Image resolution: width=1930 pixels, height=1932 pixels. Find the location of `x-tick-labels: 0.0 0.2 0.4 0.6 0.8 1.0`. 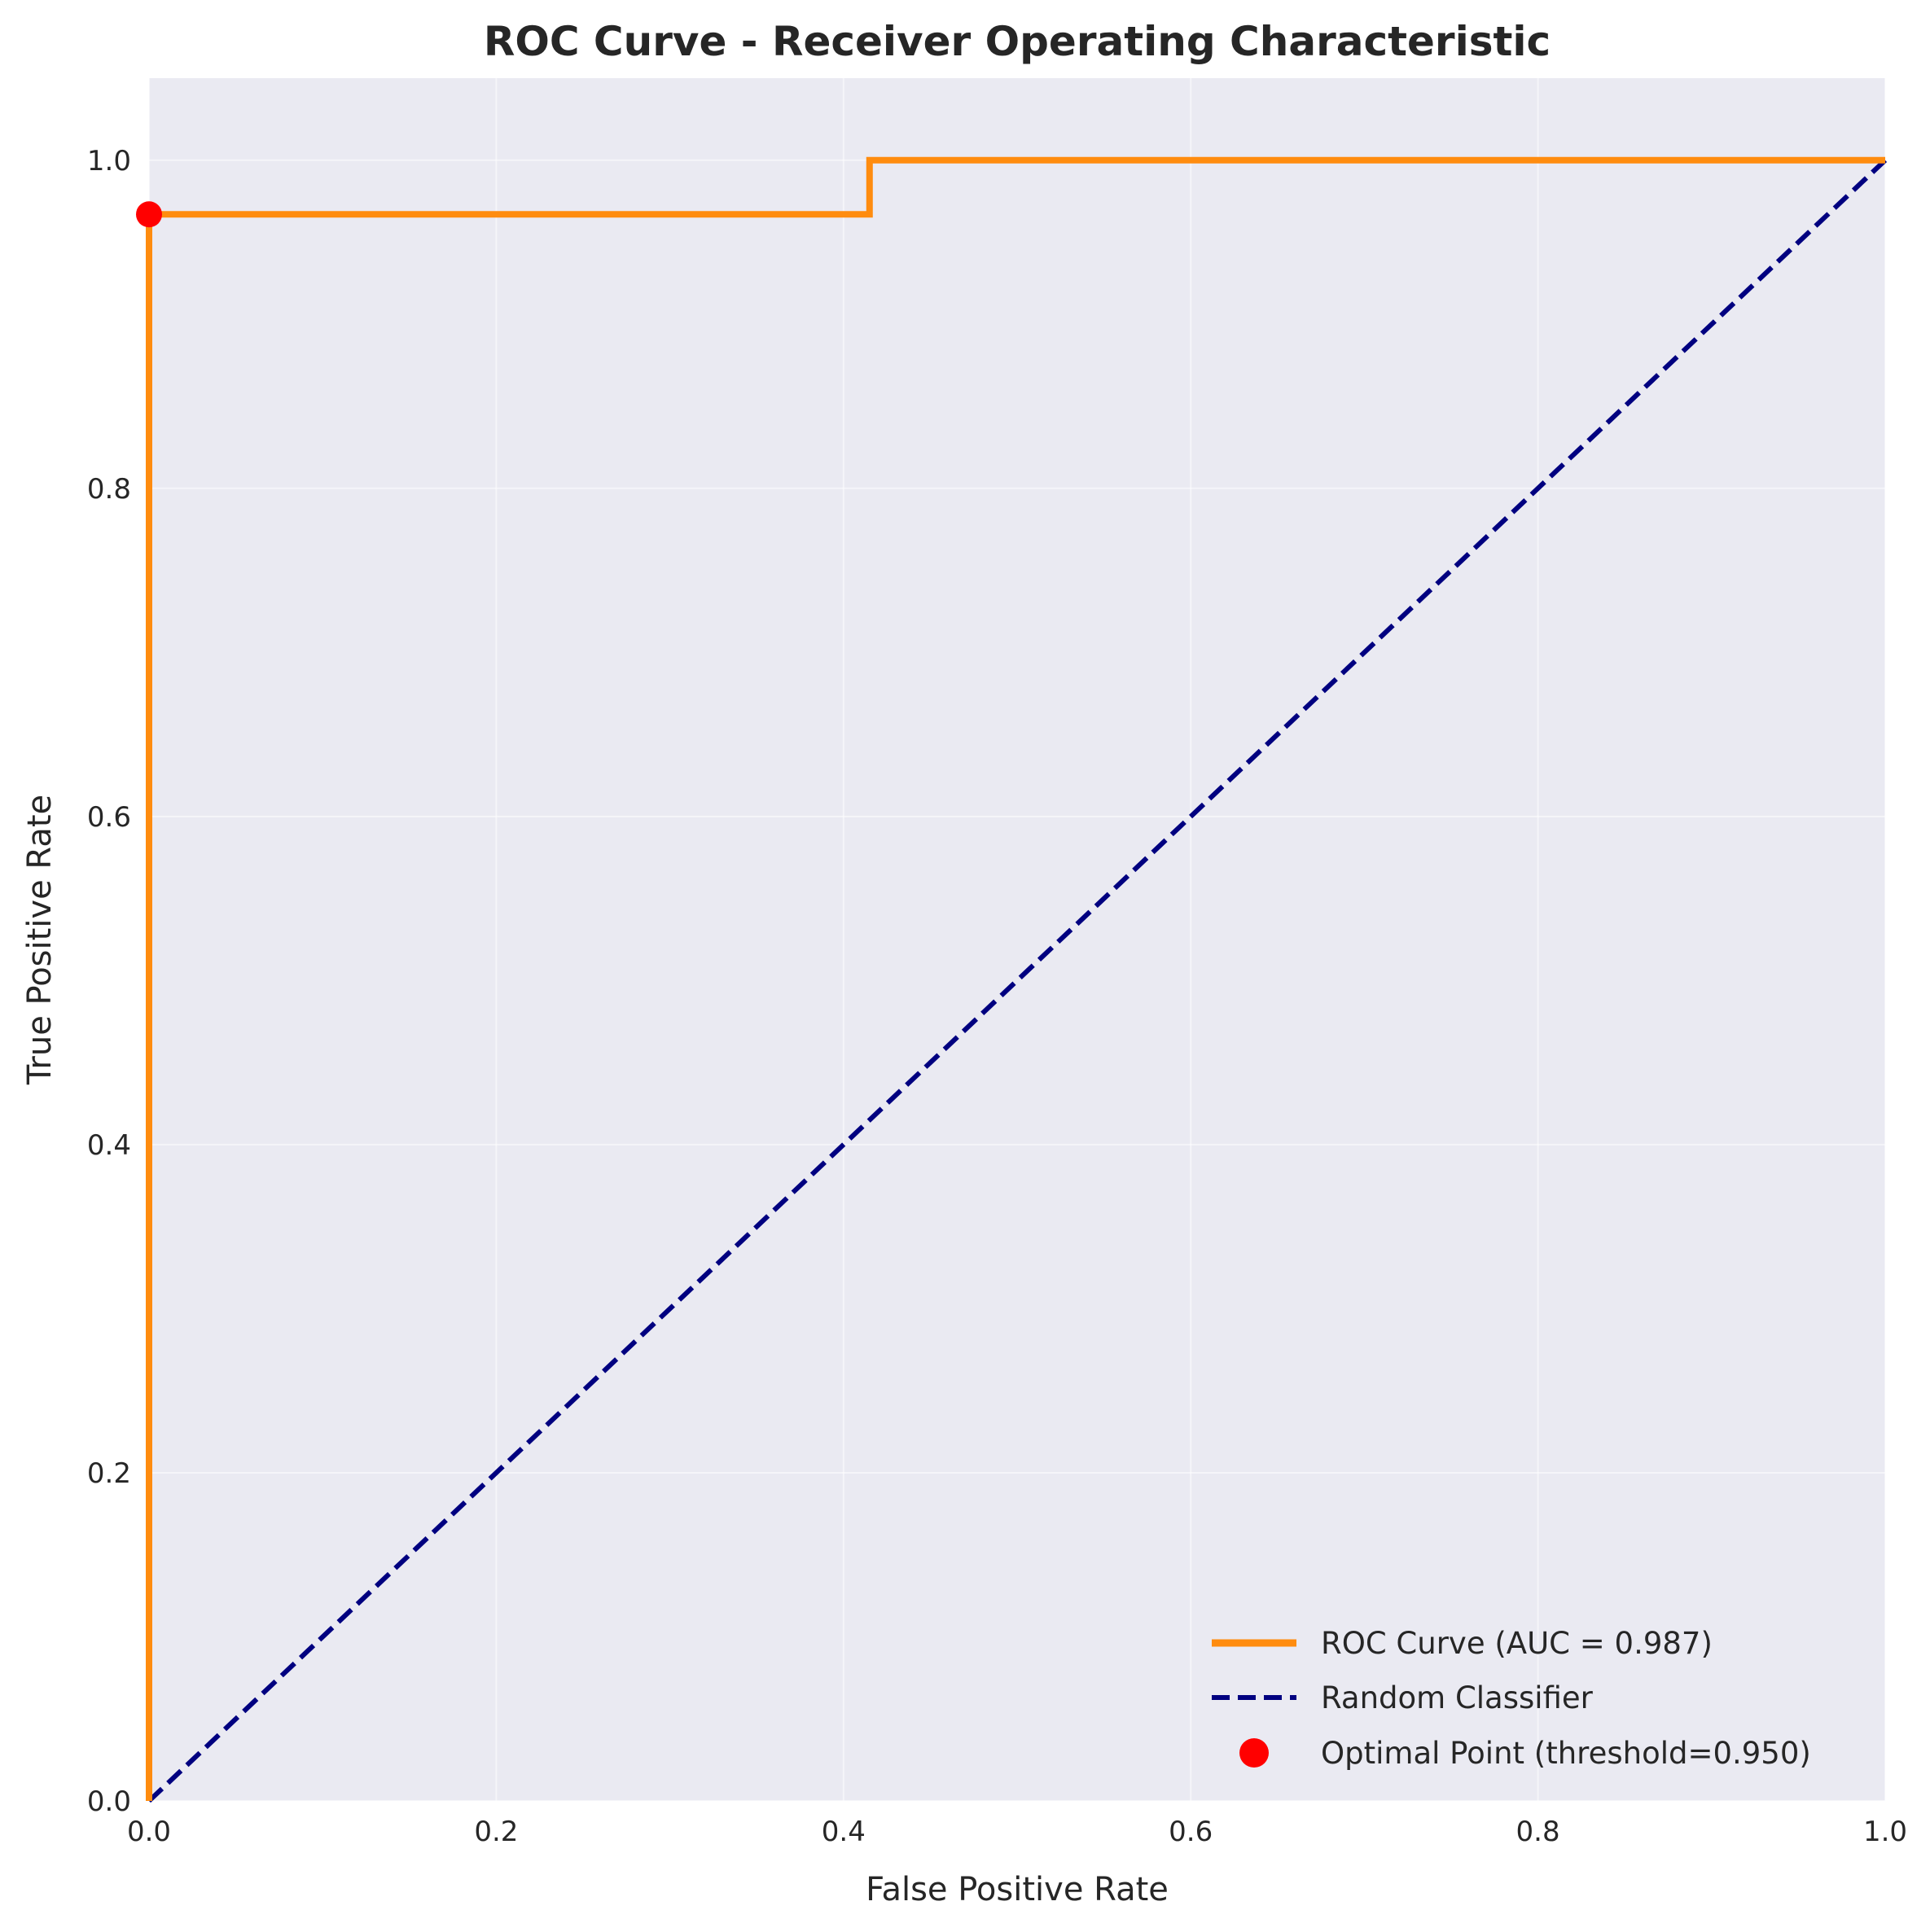

x-tick-labels: 0.0 0.2 0.4 0.6 0.8 1.0 is located at coordinates (1017, 1832).